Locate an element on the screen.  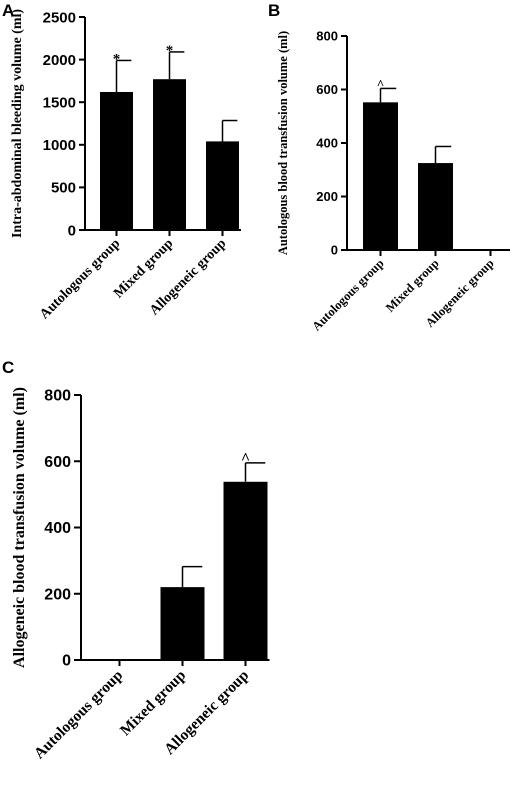
panel-b-x-tick-label: Mixed group is located at coordinates (412, 285).